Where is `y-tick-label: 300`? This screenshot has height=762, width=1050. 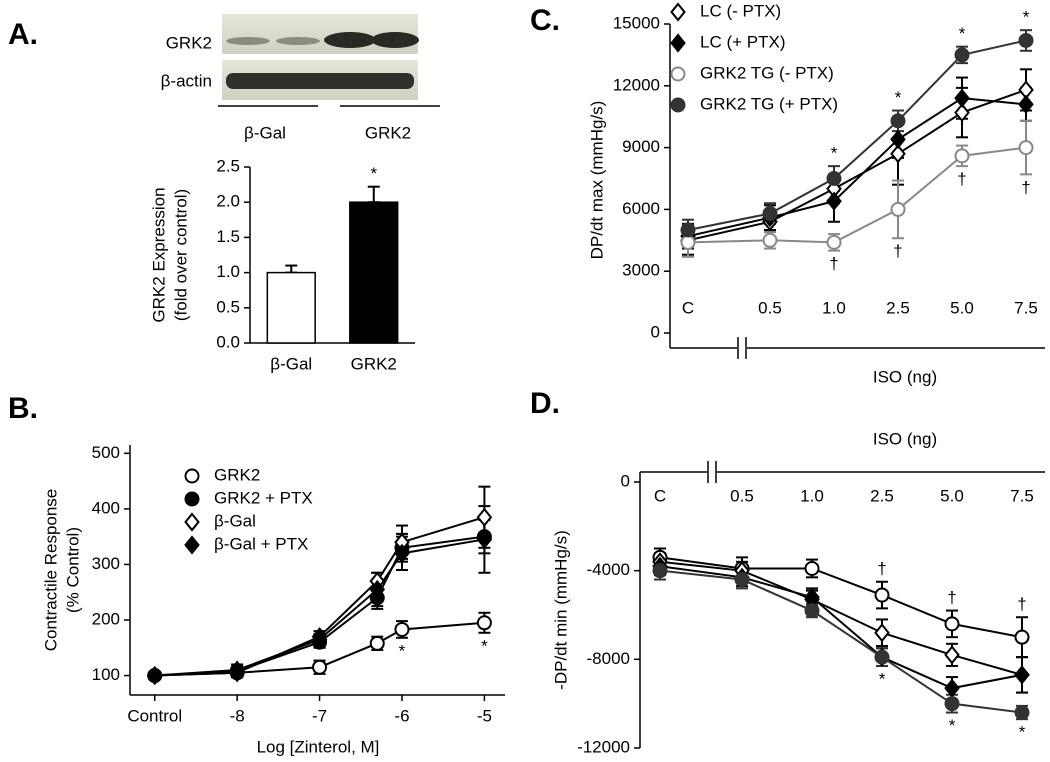
y-tick-label: 300 is located at coordinates (106, 563).